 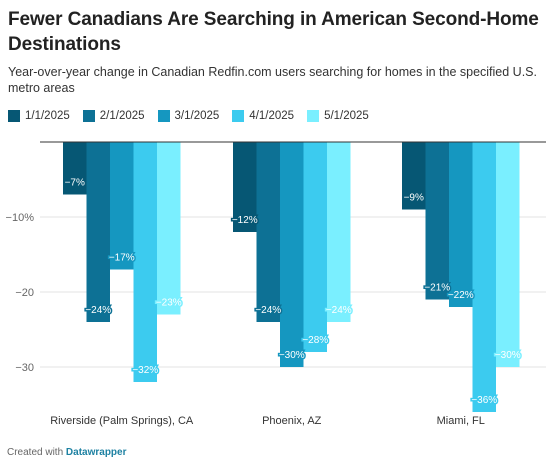 I want to click on data-label: −23%, so click(x=169, y=303).